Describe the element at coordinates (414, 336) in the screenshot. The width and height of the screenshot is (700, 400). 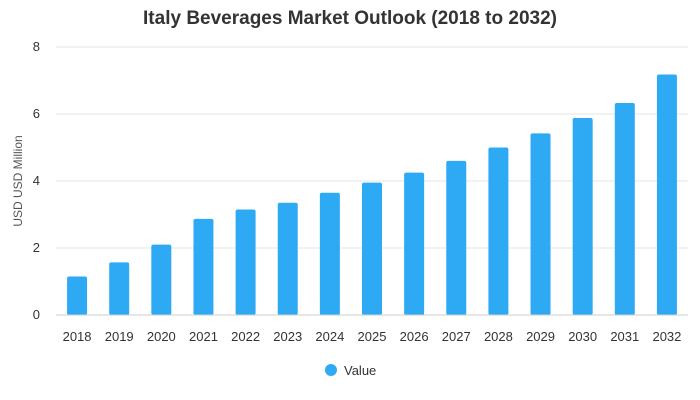
I see `x-tick-label: 2026` at that location.